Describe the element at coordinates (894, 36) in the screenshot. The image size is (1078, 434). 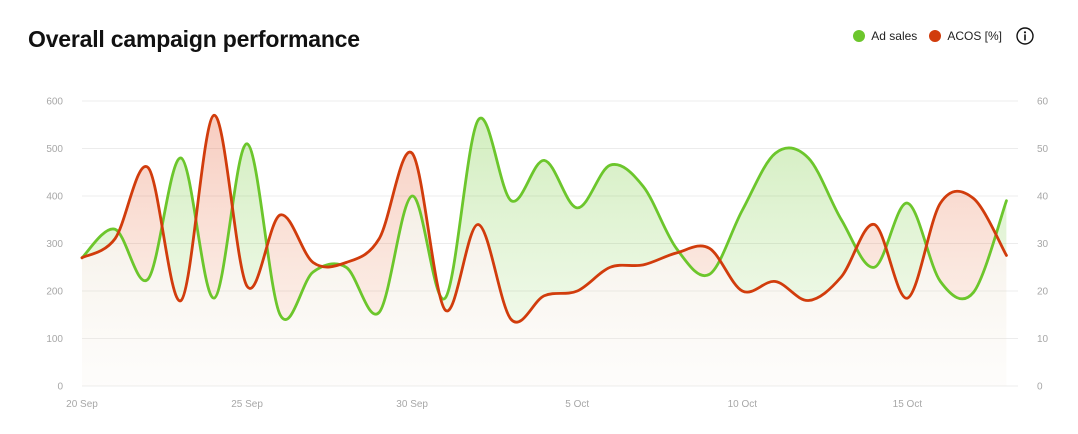
I see `legend-label-ad-sales: Ad sales` at that location.